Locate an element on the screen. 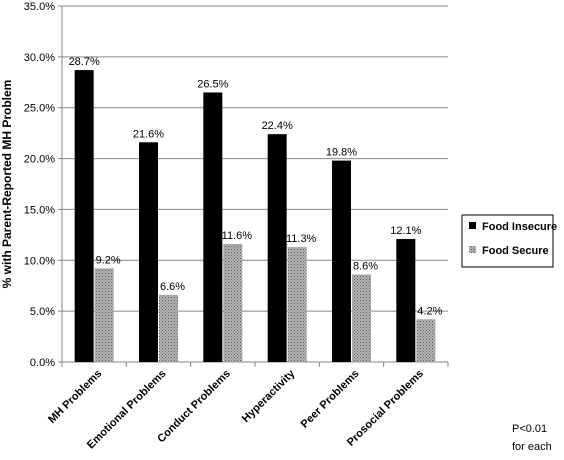  x-category-label: Peer Problems is located at coordinates (330, 399).